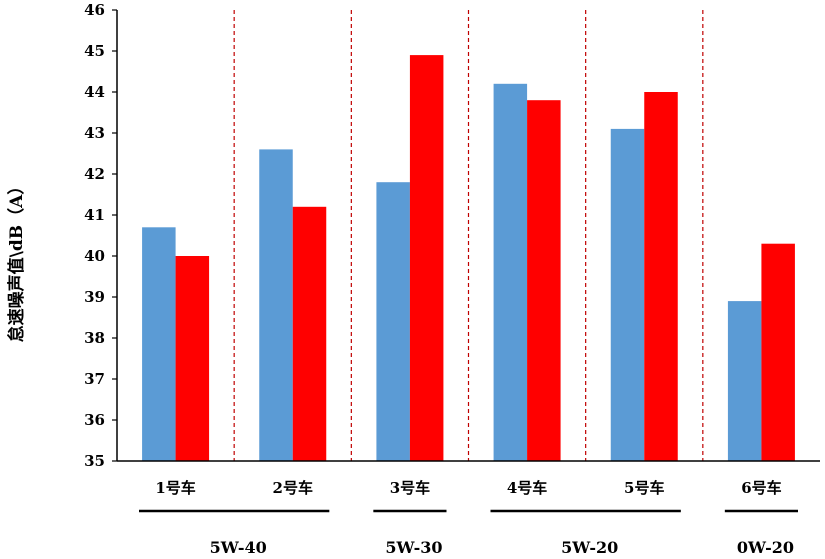 The image size is (825, 559). Describe the element at coordinates (410, 488) in the screenshot. I see `category-label: 3号车` at that location.